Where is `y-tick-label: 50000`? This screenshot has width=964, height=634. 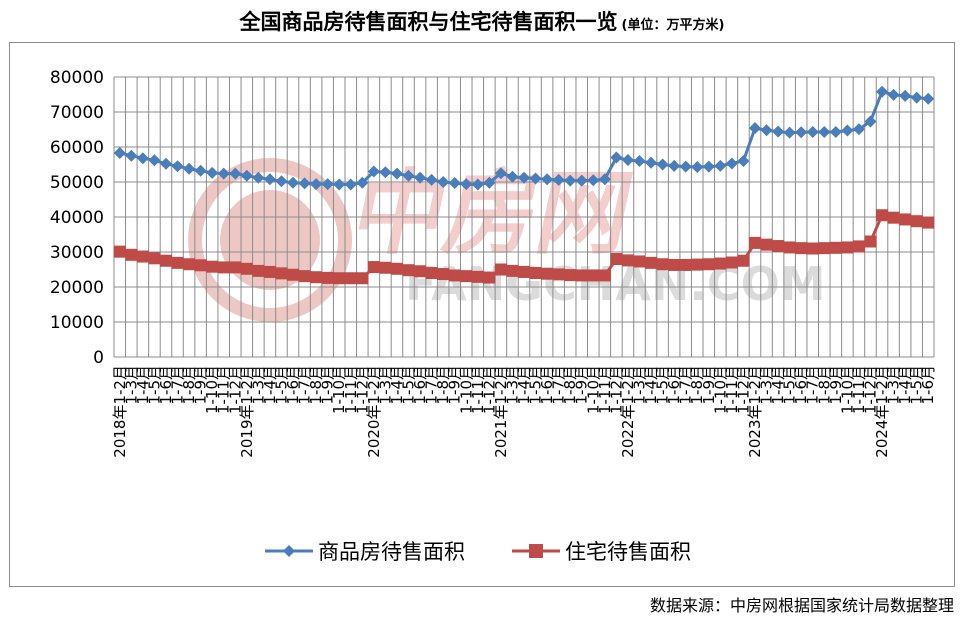
y-tick-label: 50000 is located at coordinates (77, 183).